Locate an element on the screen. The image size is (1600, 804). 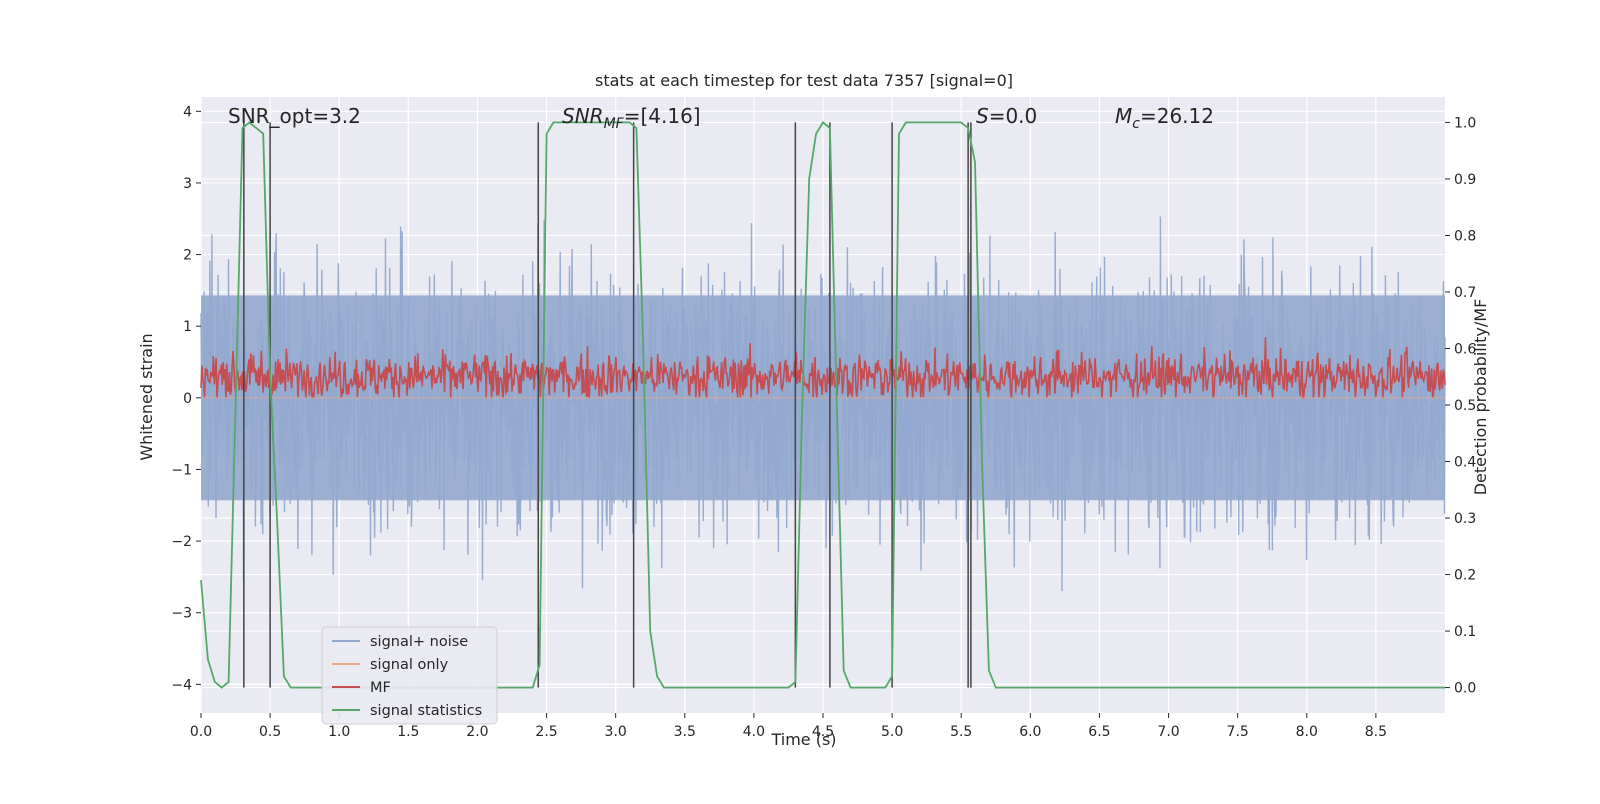
annotation-mc-main: M is located at coordinates (1123, 116).